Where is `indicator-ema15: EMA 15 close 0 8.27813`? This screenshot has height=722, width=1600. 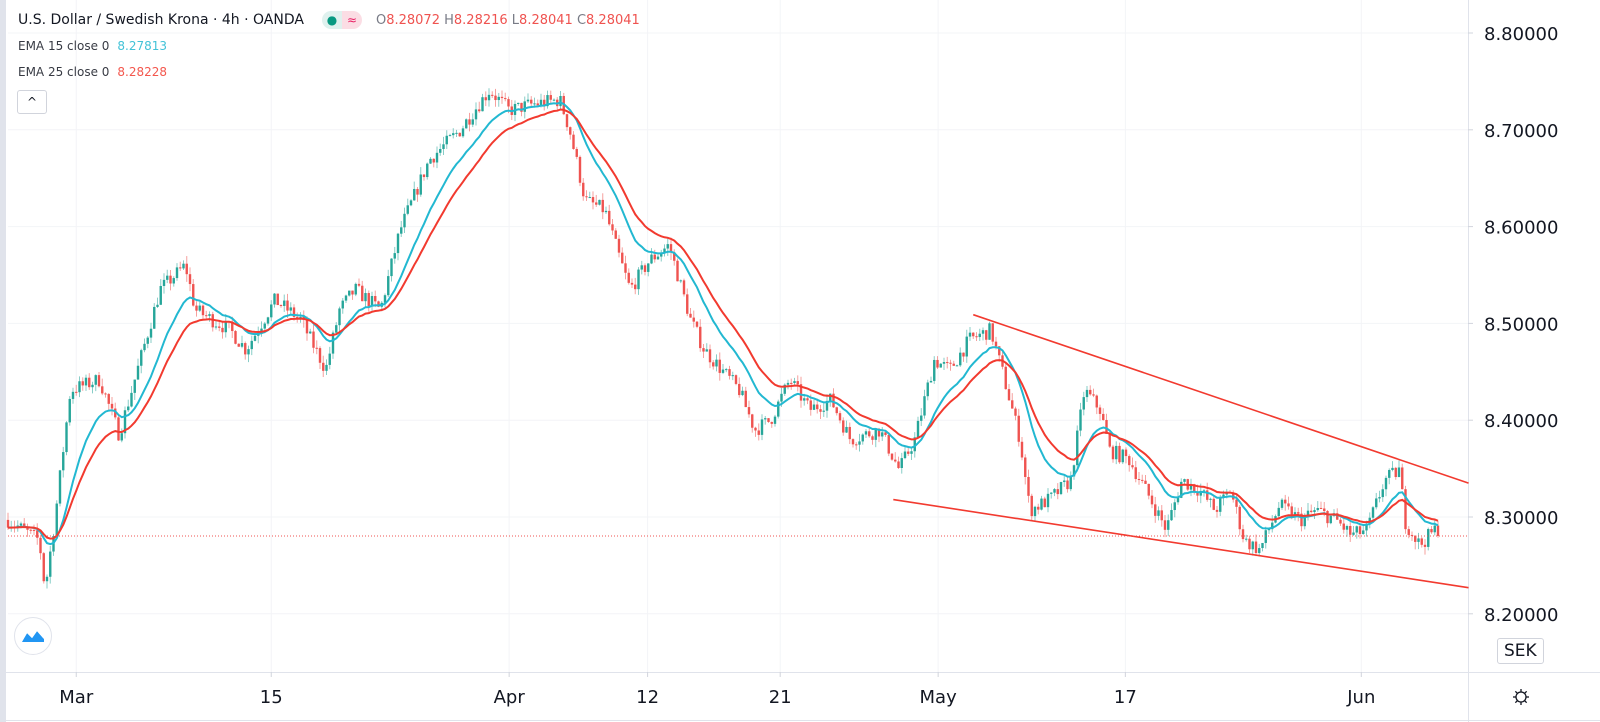 indicator-ema15: EMA 15 close 0 8.27813 is located at coordinates (92, 46).